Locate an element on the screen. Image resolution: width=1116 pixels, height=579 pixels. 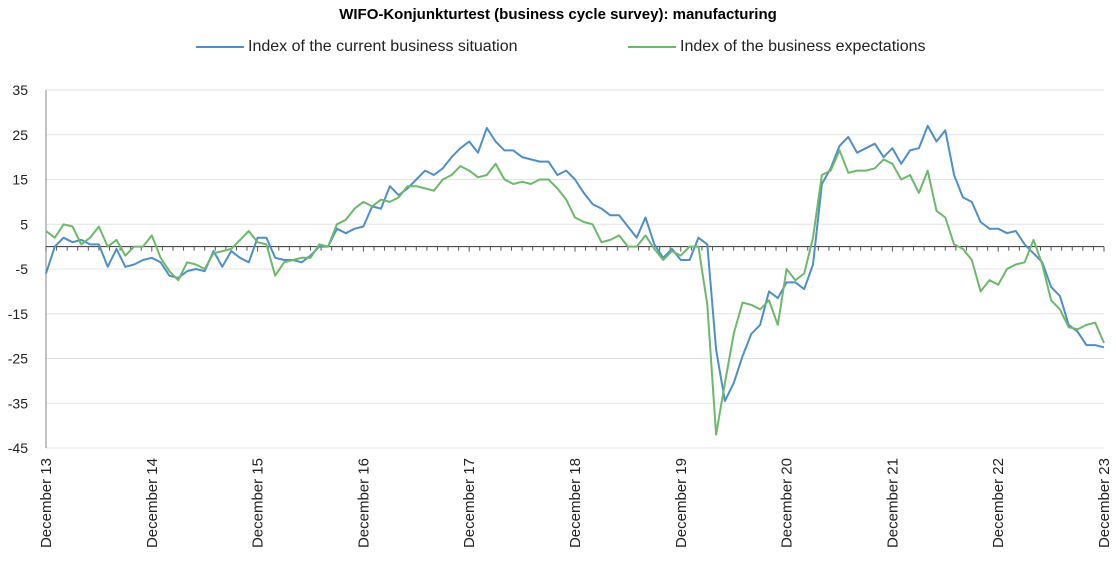
x-tick-label-9: December 22 is located at coordinates (998, 503).